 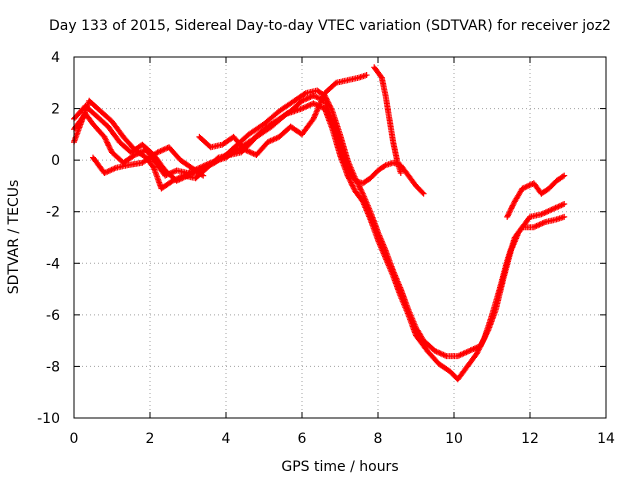 I want to click on x-tick-label: 8, so click(x=378, y=439).